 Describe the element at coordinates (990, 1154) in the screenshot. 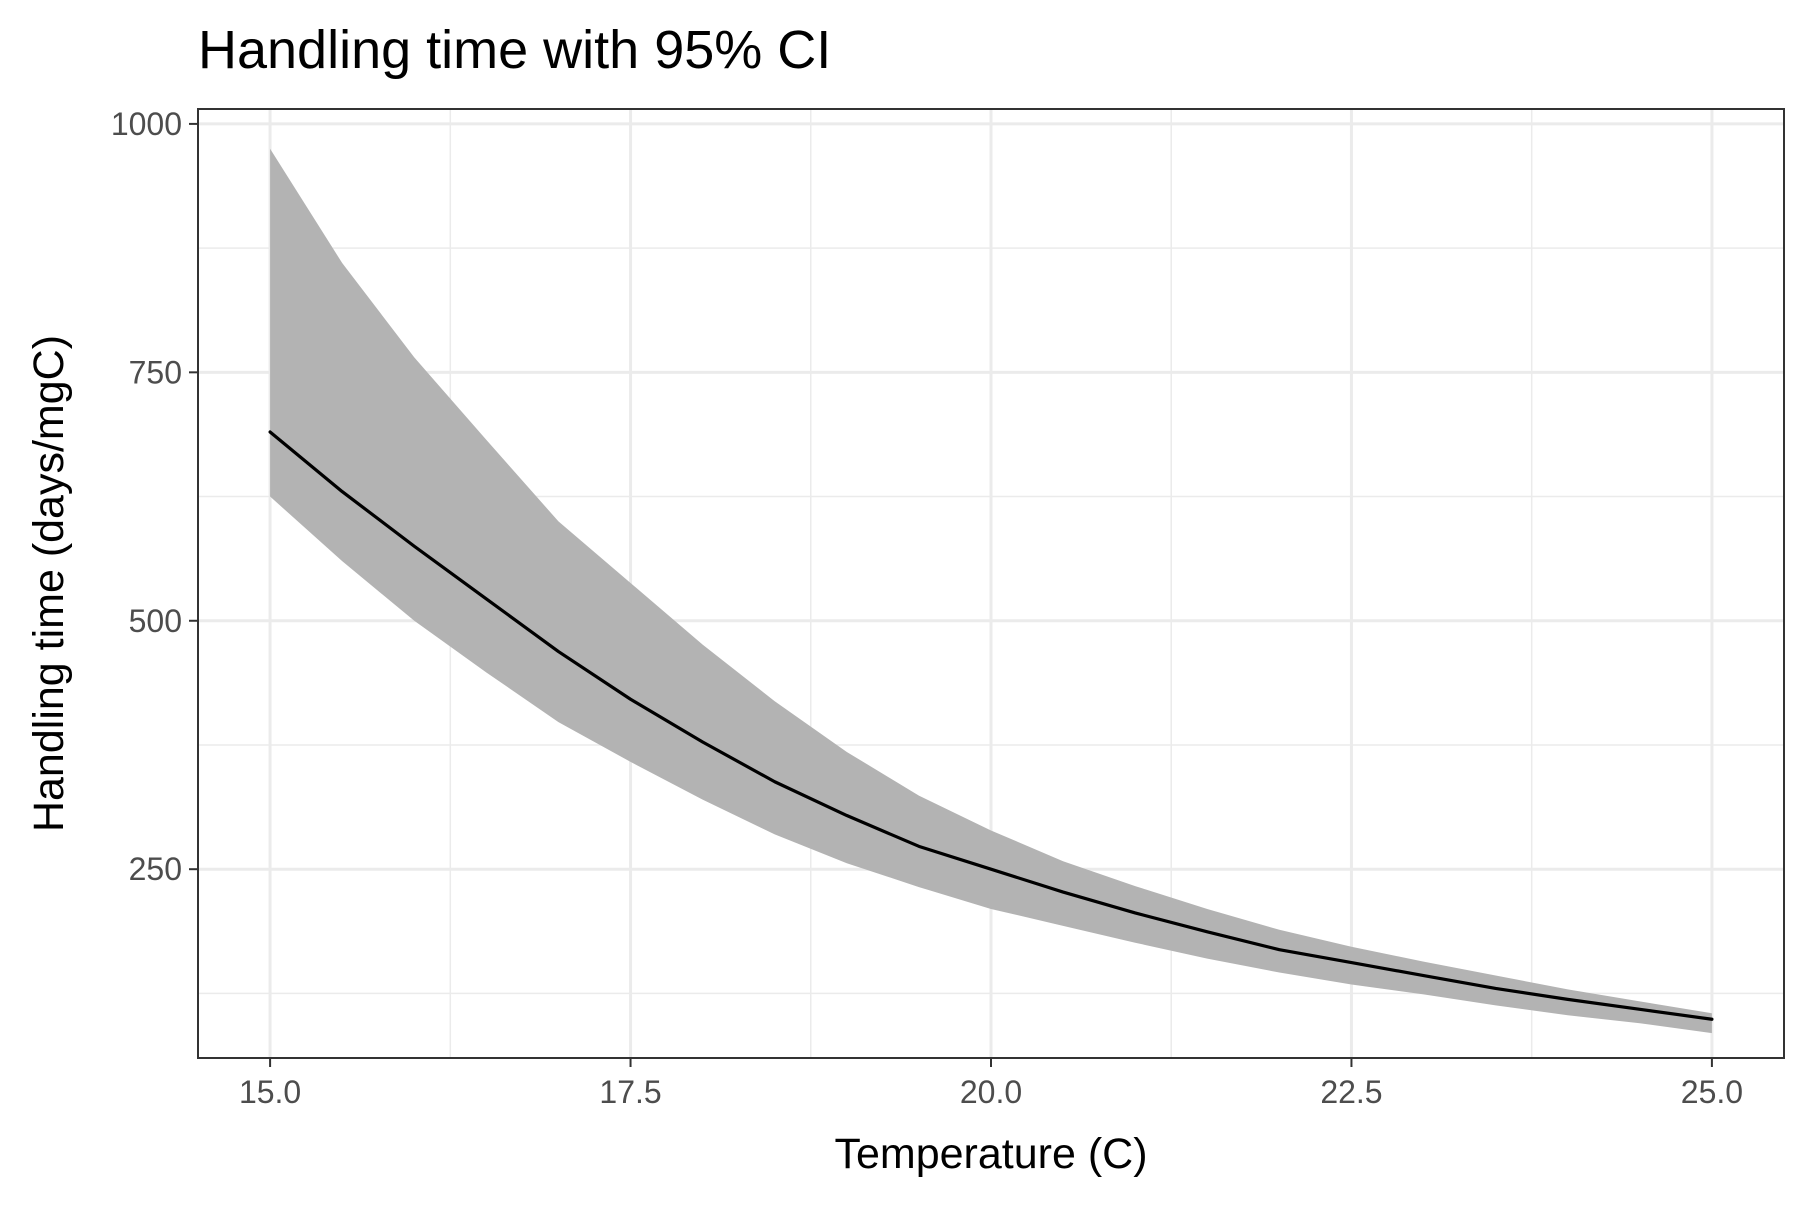

I see `x-axis-title: Temperature (C)` at that location.